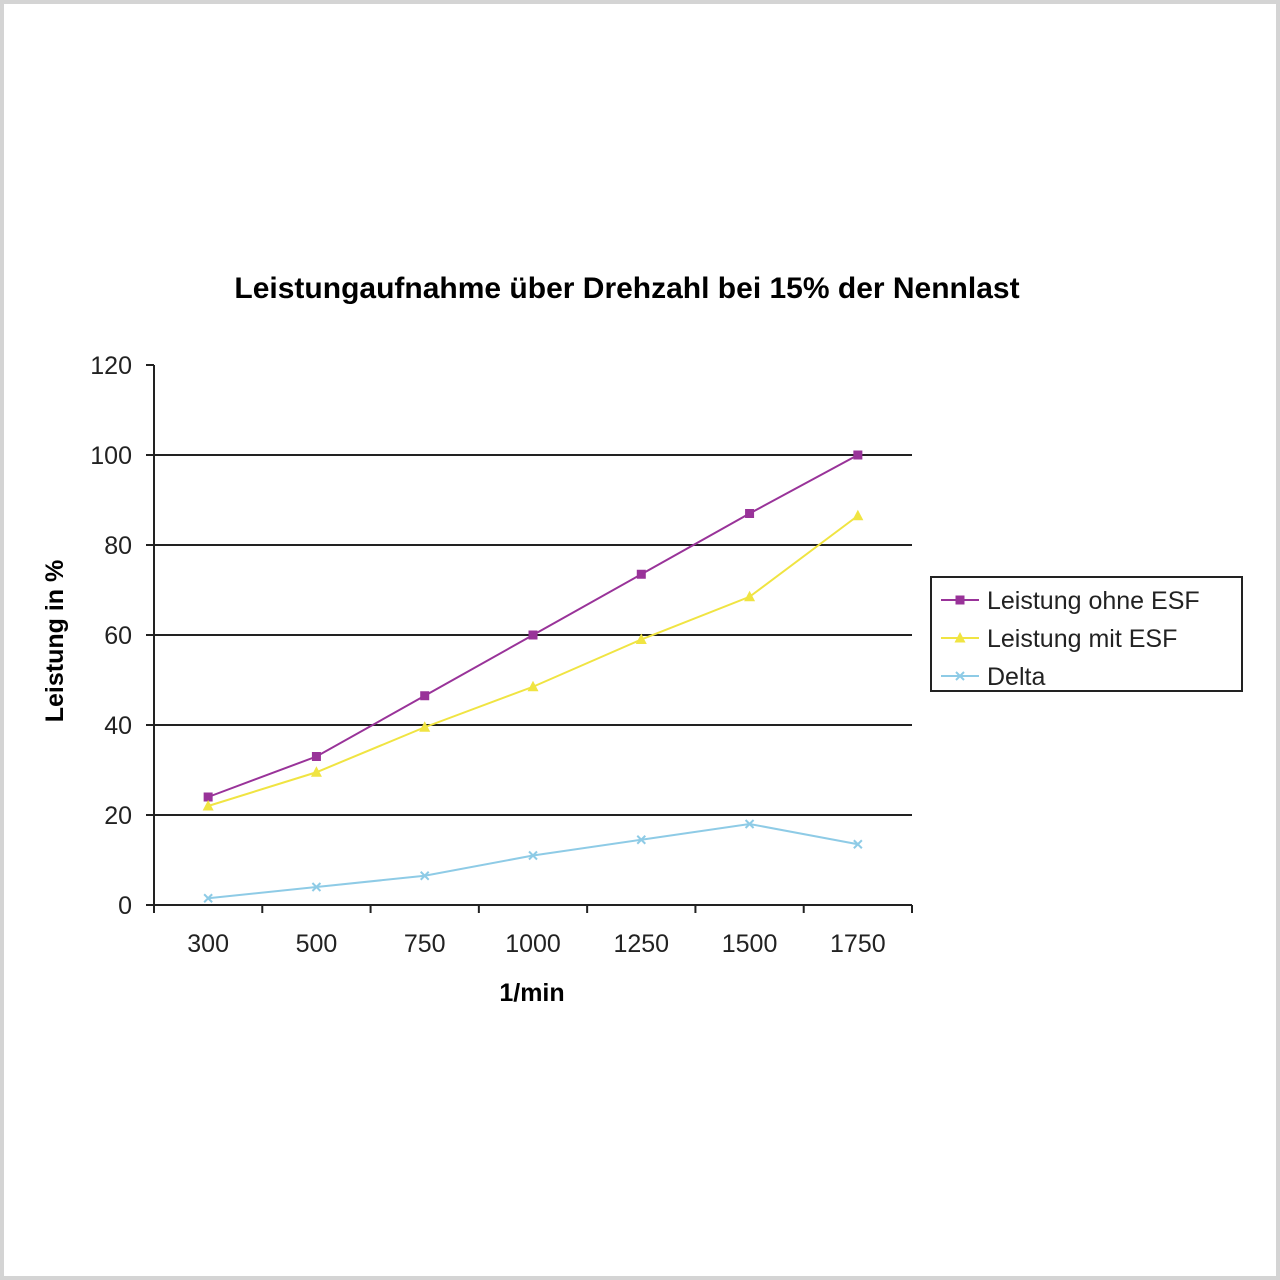 This screenshot has width=1280, height=1280. I want to click on x-tick-label: 1250, so click(641, 944).